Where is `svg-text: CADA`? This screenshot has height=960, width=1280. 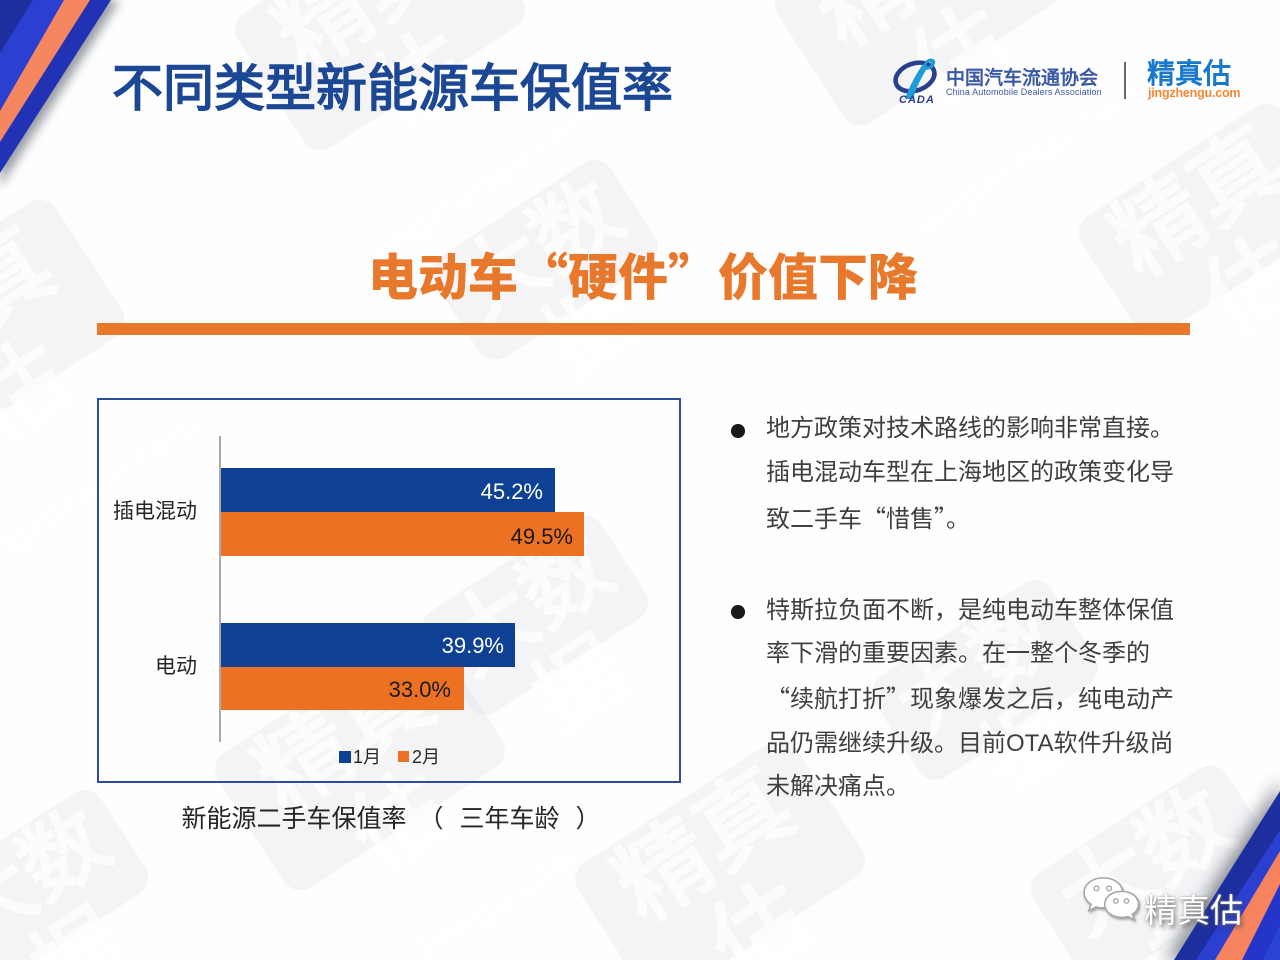 svg-text: CADA is located at coordinates (917, 99).